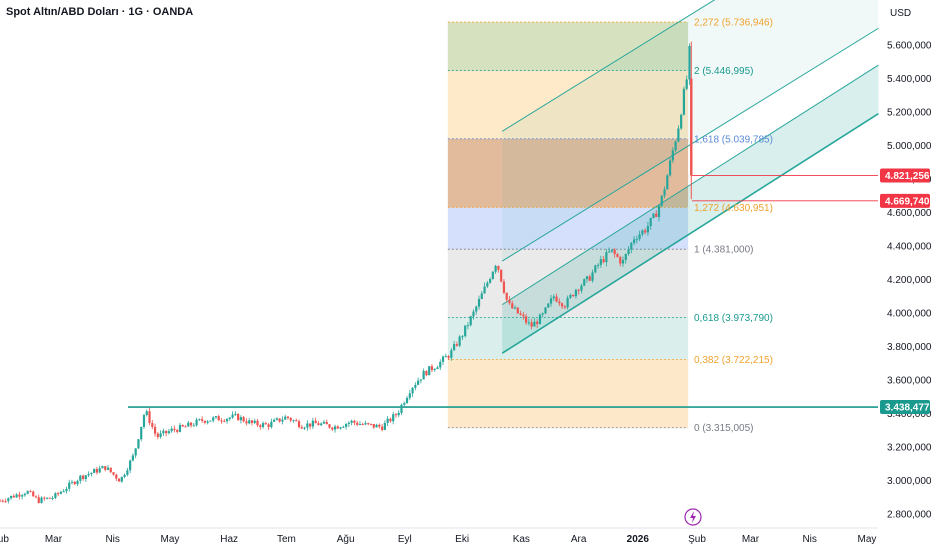 The height and width of the screenshot is (550, 932). I want to click on y-tick-label: 4.200,000, so click(909, 280).